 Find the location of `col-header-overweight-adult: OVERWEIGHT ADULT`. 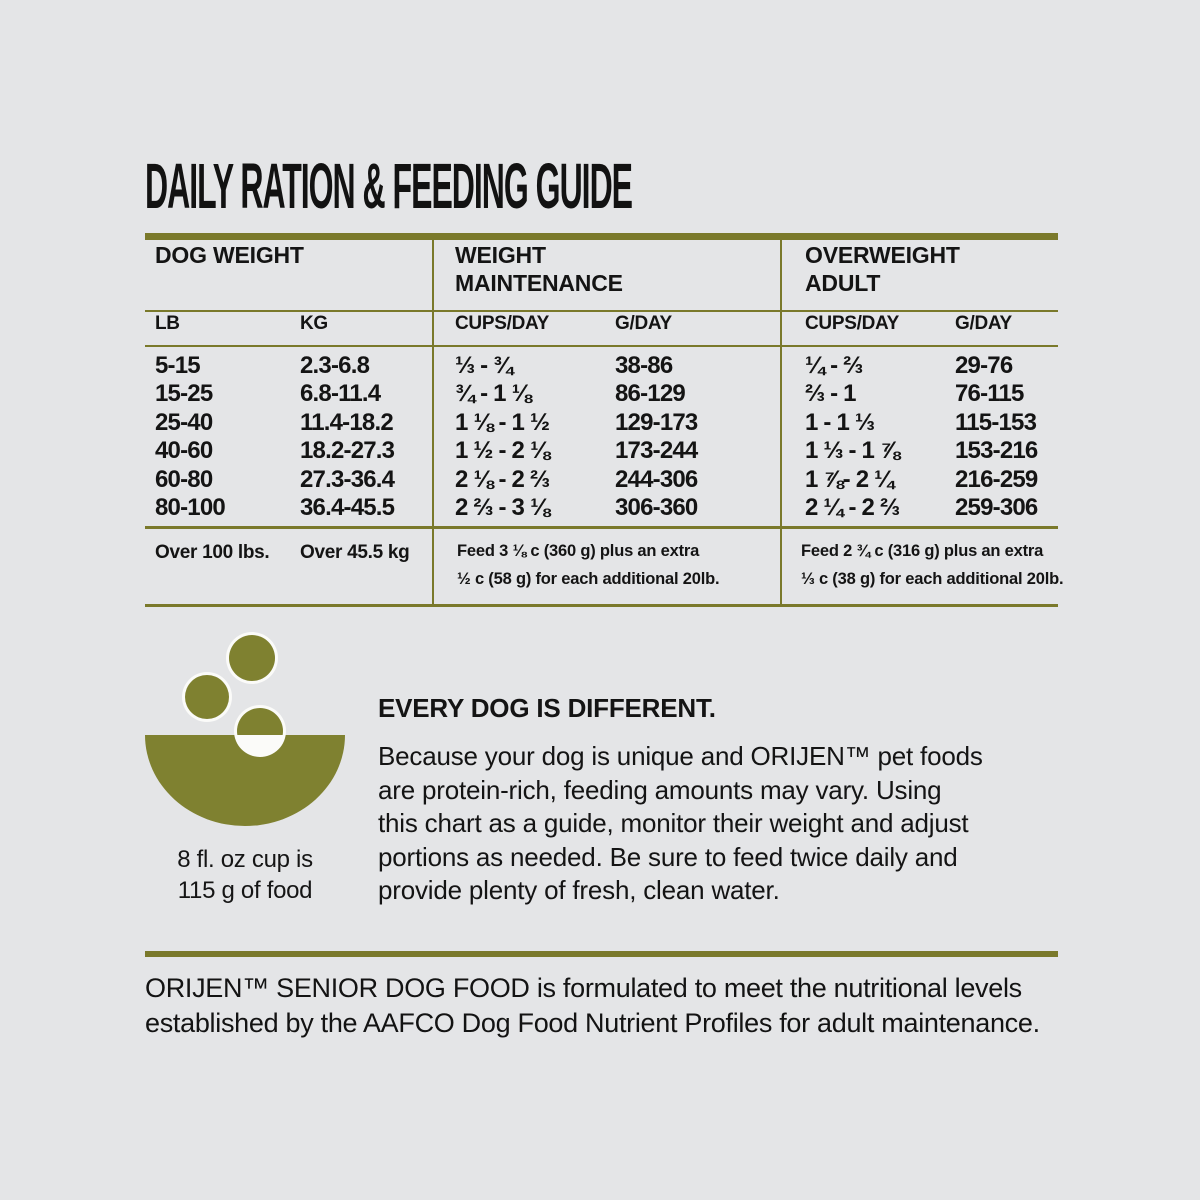

col-header-overweight-adult: OVERWEIGHT ADULT is located at coordinates (882, 269).